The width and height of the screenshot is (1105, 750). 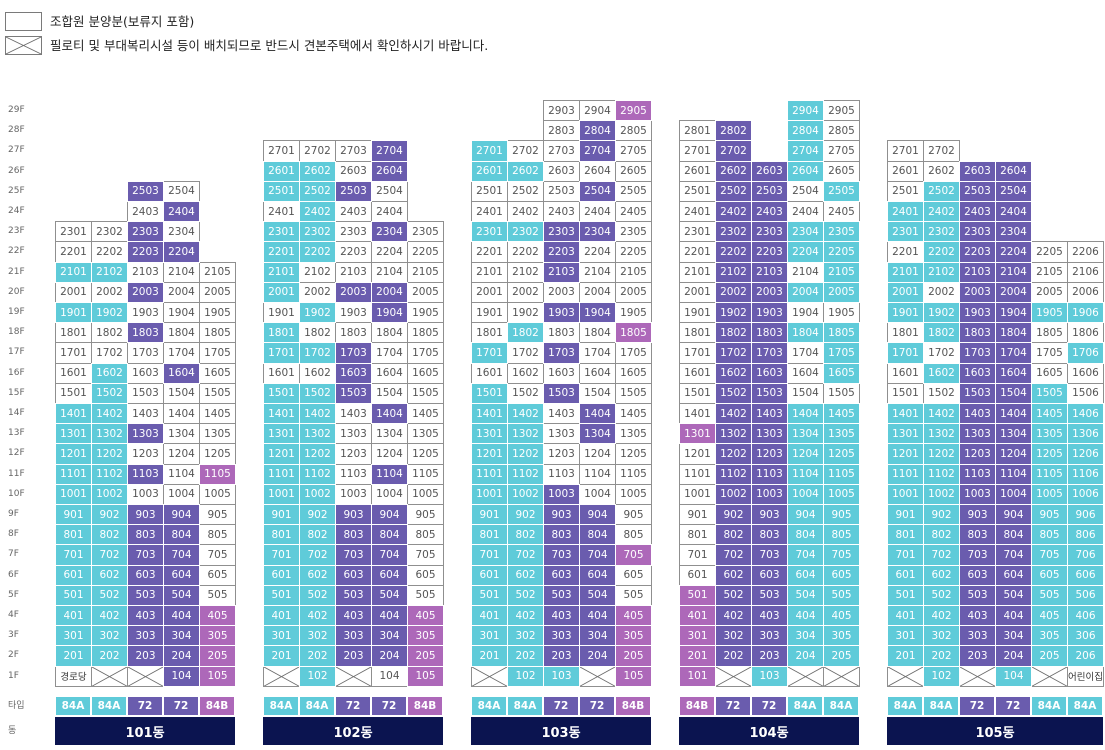 I want to click on general-sale-unit: 1904, so click(x=597, y=313).